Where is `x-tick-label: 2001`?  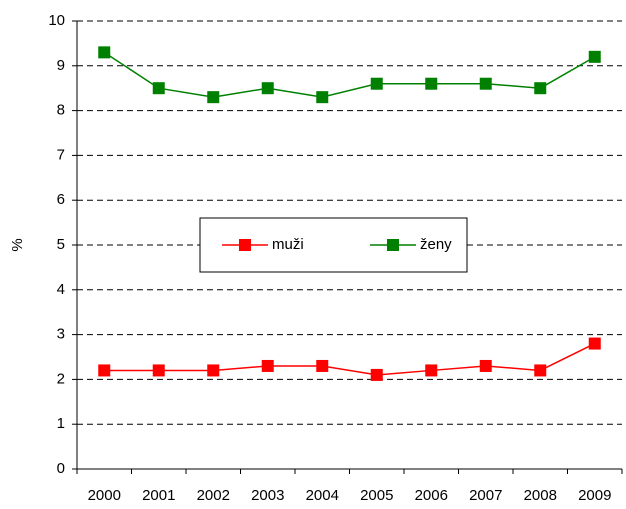
x-tick-label: 2001 is located at coordinates (158, 495).